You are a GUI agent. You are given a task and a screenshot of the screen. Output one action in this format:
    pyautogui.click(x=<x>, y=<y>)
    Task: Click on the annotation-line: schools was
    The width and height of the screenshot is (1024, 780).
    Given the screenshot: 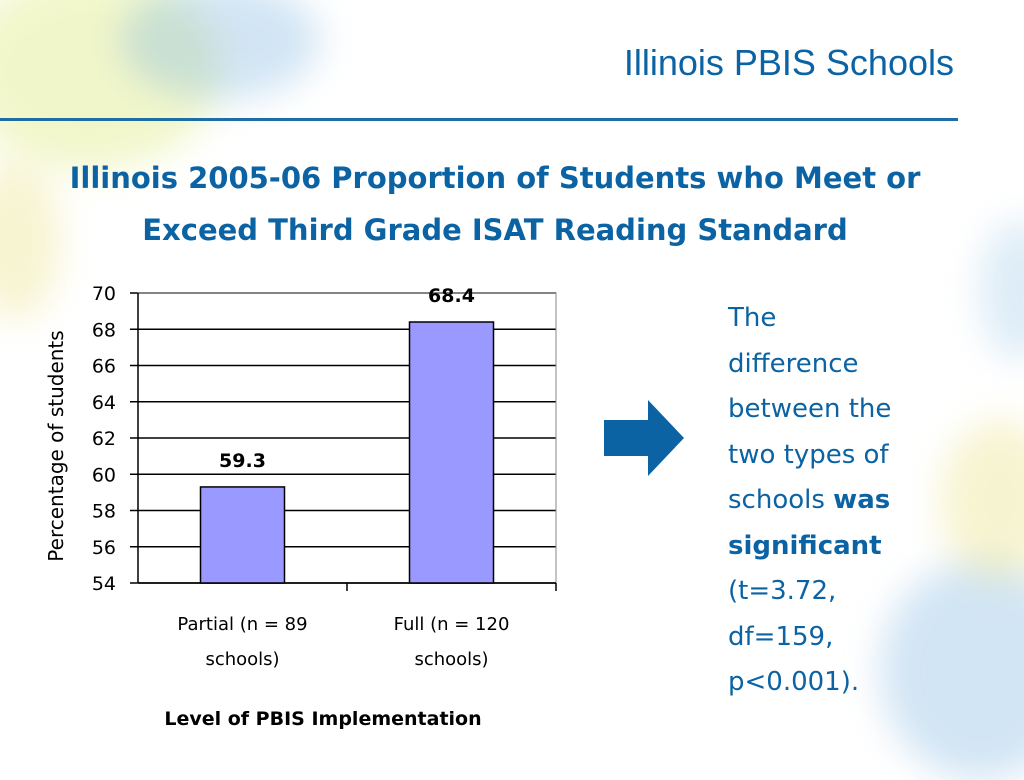 What is the action you would take?
    pyautogui.click(x=843, y=501)
    